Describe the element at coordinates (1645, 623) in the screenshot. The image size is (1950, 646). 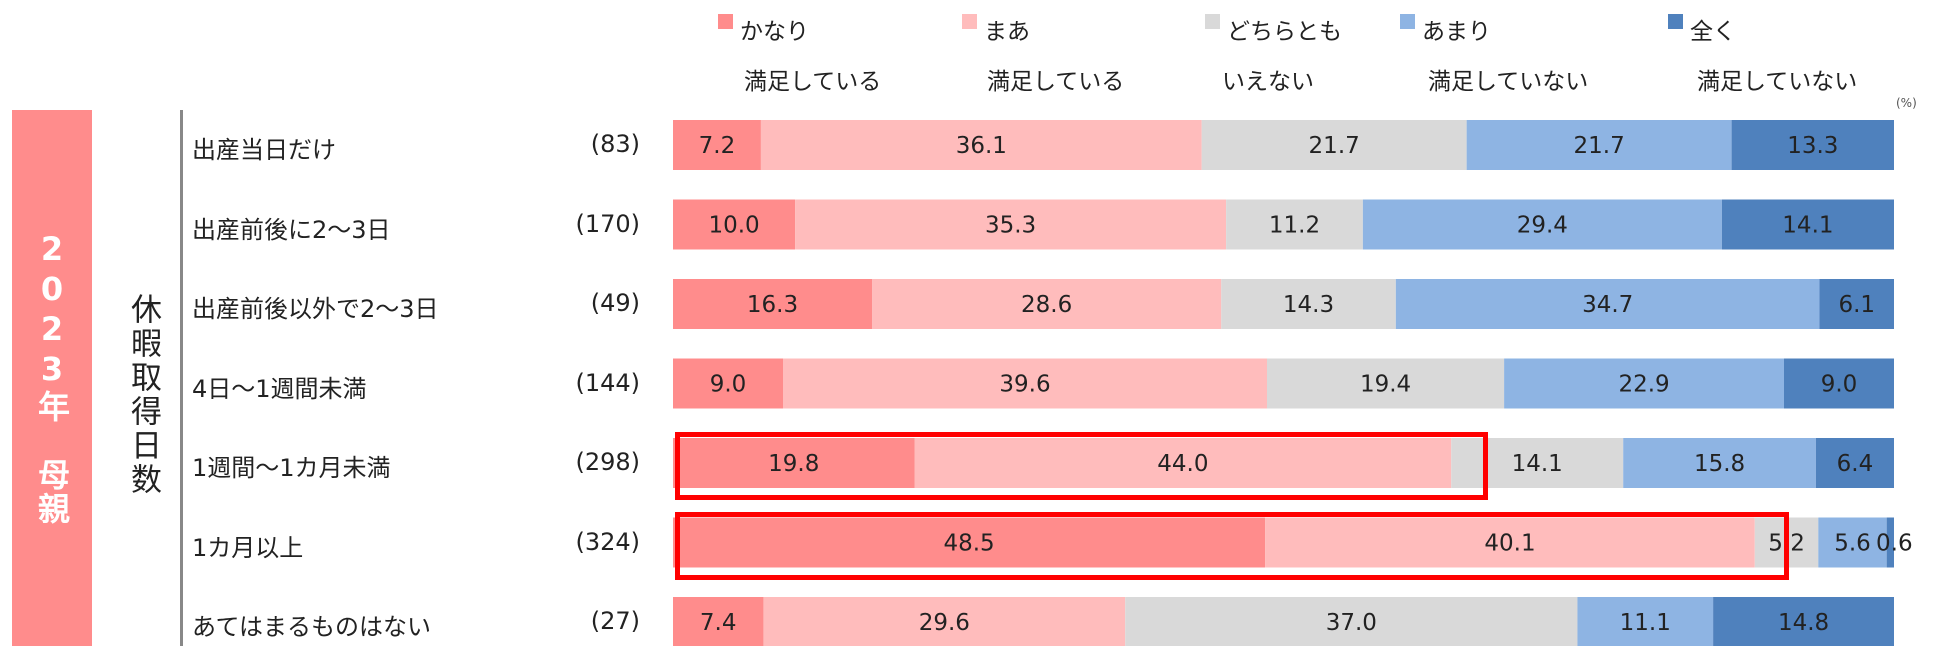
I see `data-label: 11.1` at that location.